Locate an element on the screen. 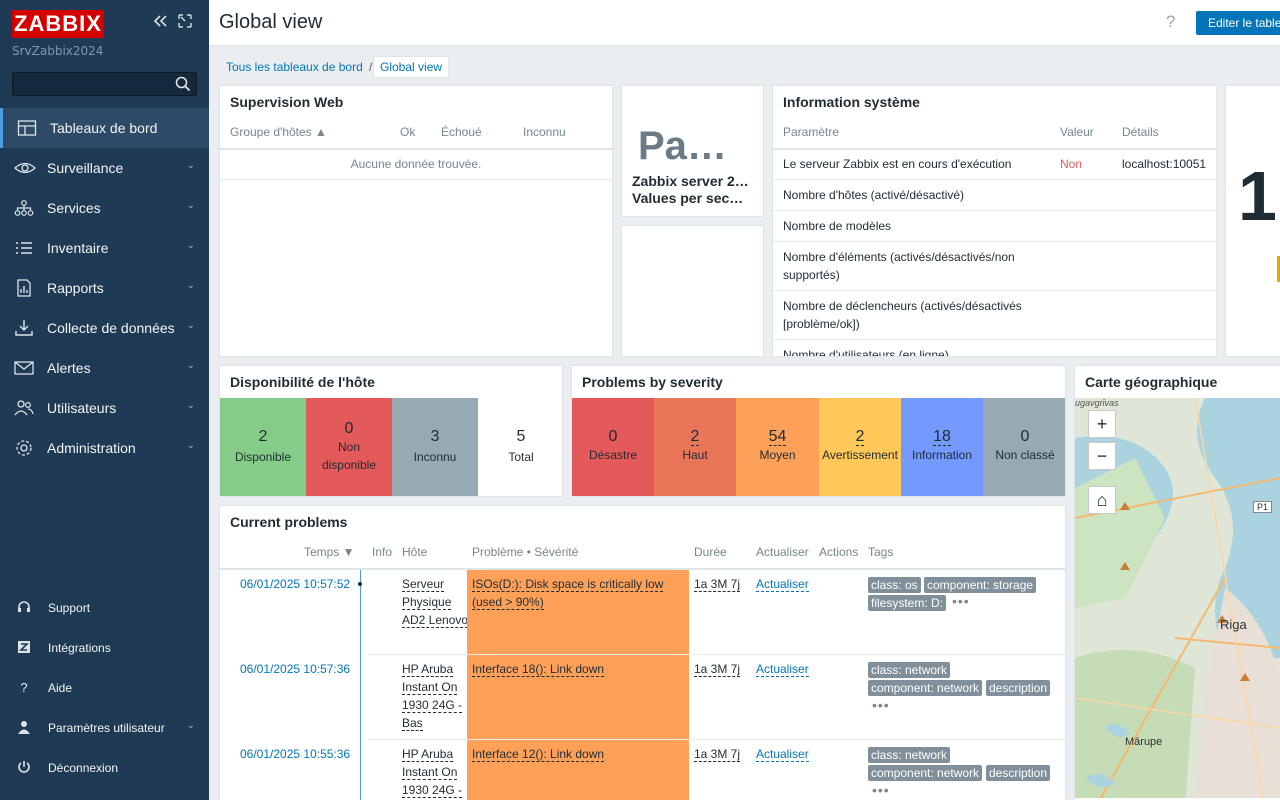  empty-message: Aucune donnée trouvée. is located at coordinates (416, 164).